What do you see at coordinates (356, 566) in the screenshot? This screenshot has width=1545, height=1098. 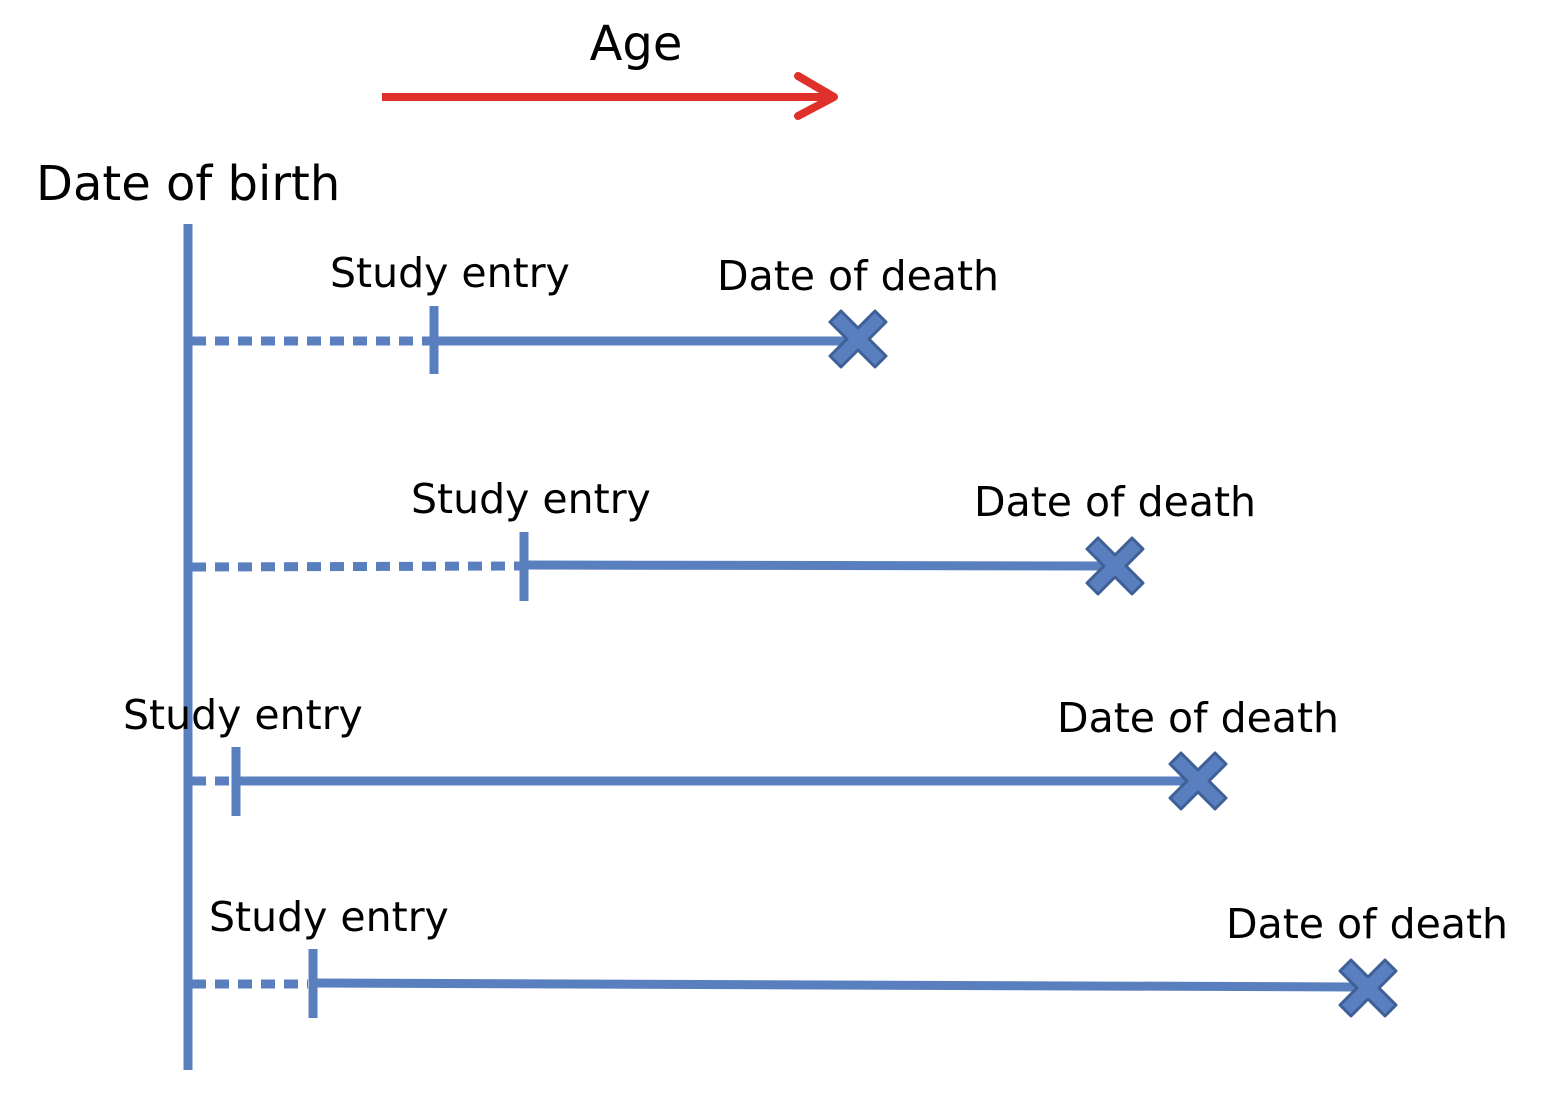 I see `pre-entry-dotted-line` at bounding box center [356, 566].